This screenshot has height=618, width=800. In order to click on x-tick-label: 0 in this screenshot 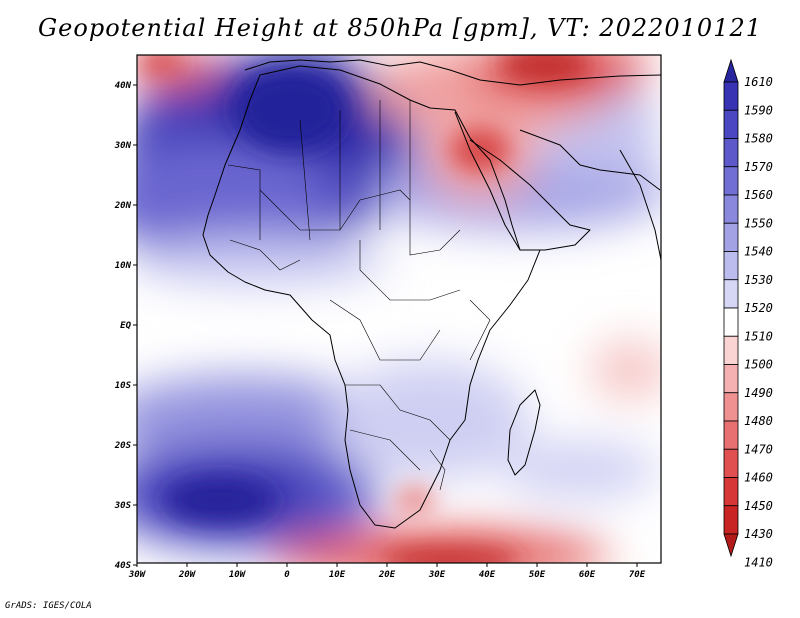, I will do `click(287, 575)`.